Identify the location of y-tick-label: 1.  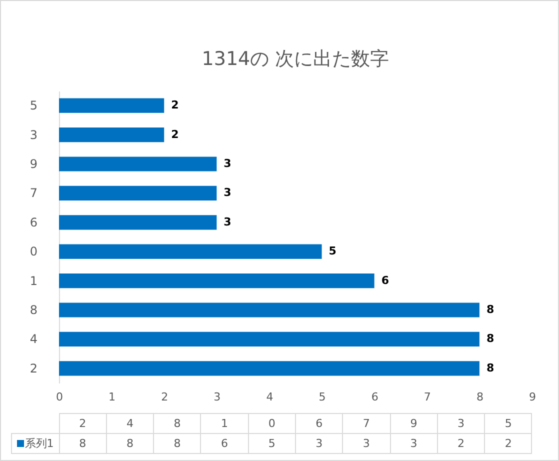
(34, 281).